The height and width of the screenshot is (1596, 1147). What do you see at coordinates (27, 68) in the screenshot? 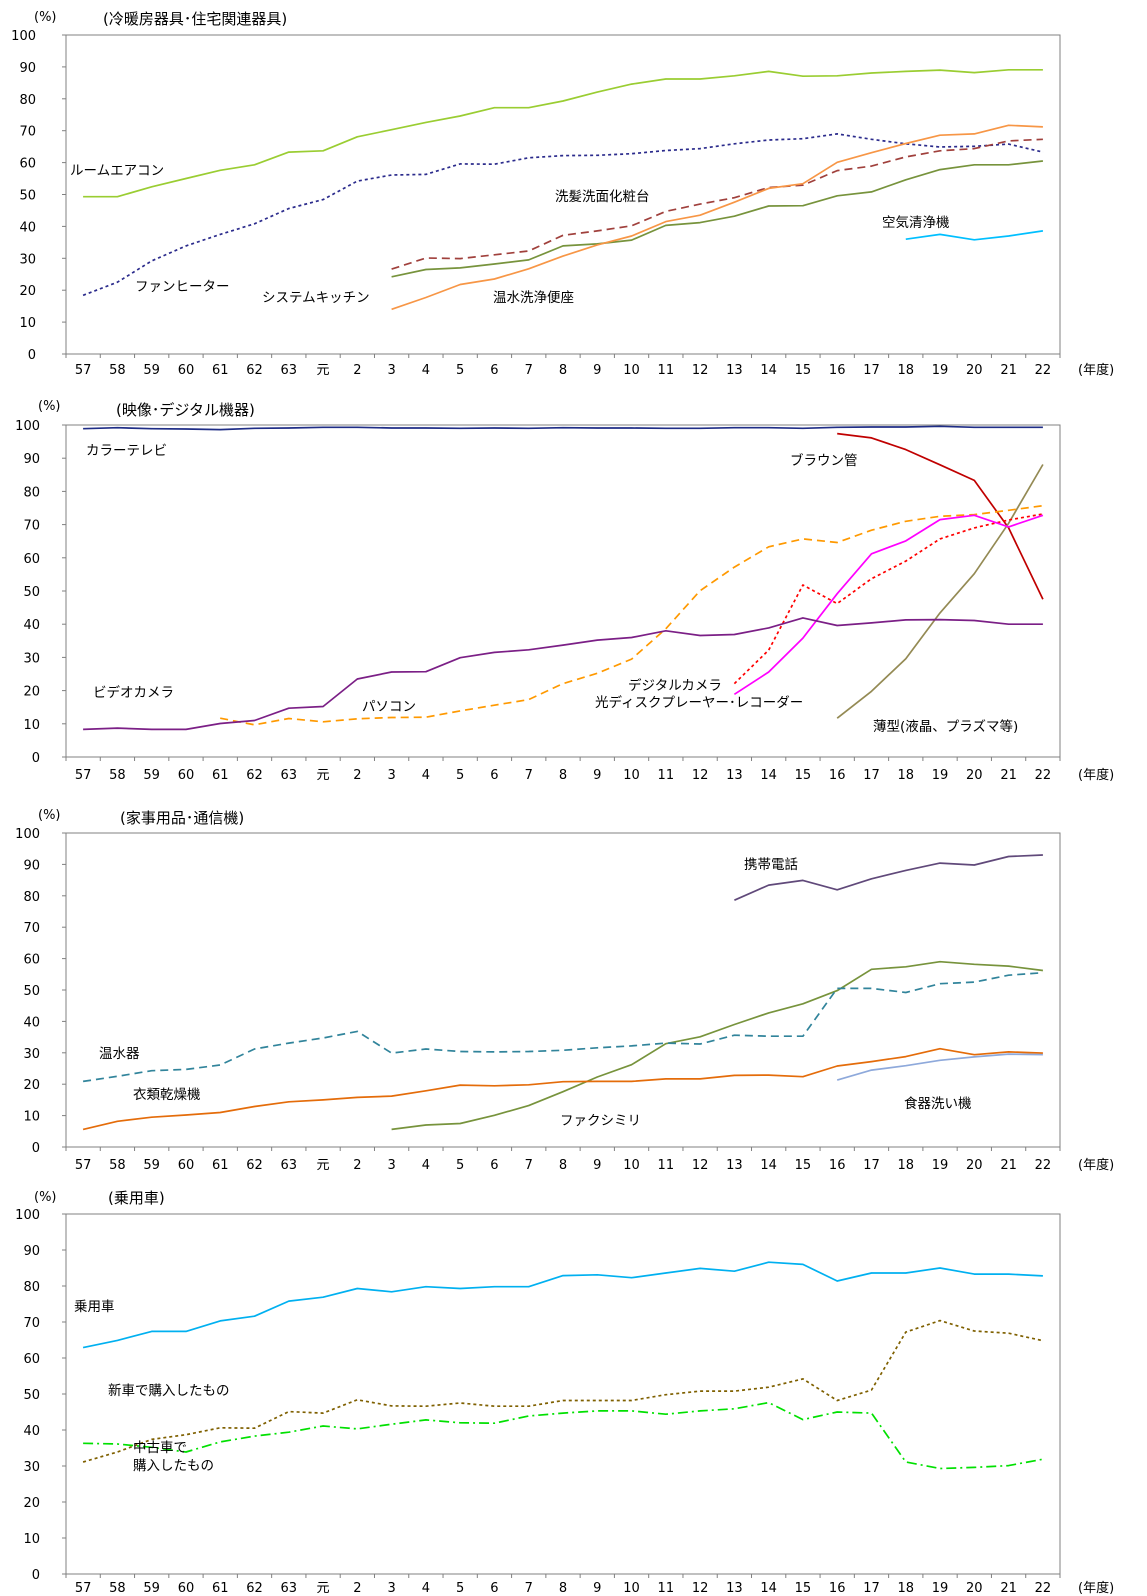
I see `y-tick-label: 90` at bounding box center [27, 68].